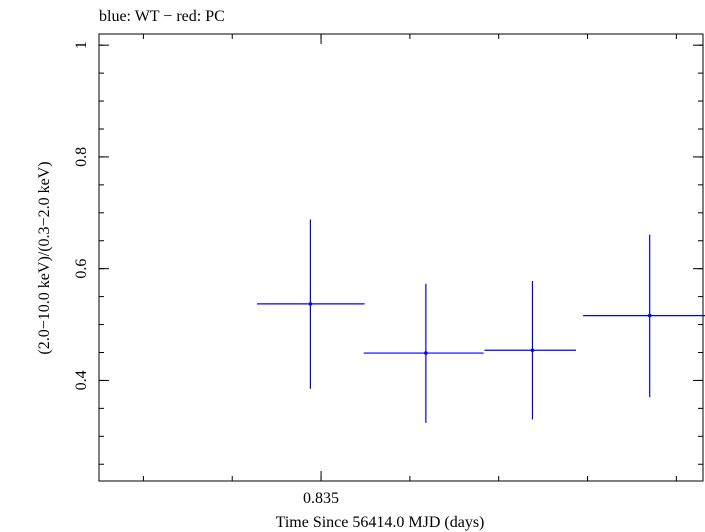 This screenshot has width=705, height=532. What do you see at coordinates (44, 257) in the screenshot?
I see `y-axis-label: (2.0−10.0 keV)/(0.3−2.0 keV)` at bounding box center [44, 257].